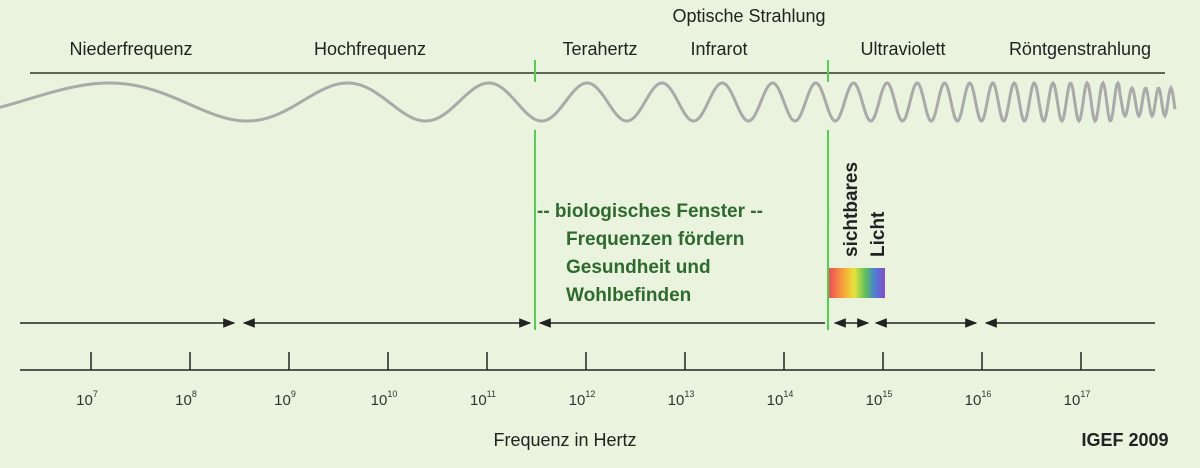  Describe the element at coordinates (564, 440) in the screenshot. I see `axis-label: Frequenz in Hertz` at that location.